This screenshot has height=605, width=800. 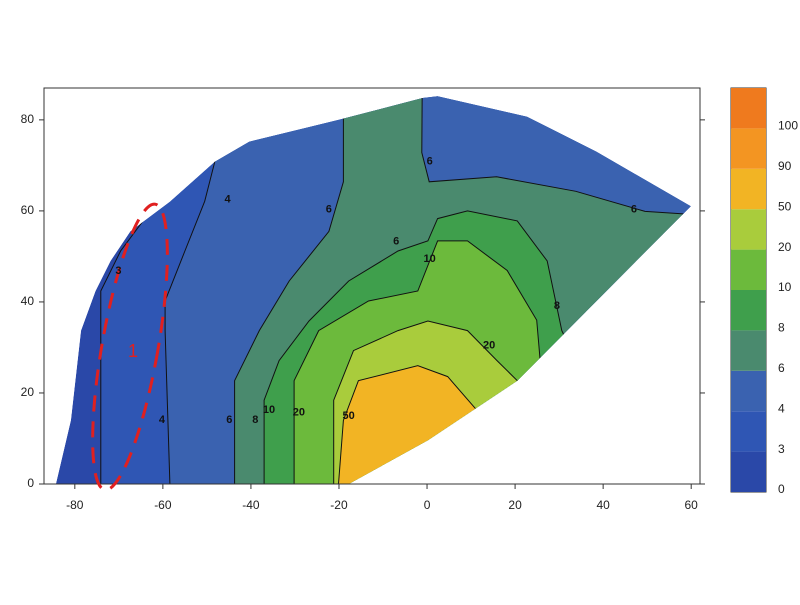 I want to click on x-tick-label: -40, so click(x=251, y=505).